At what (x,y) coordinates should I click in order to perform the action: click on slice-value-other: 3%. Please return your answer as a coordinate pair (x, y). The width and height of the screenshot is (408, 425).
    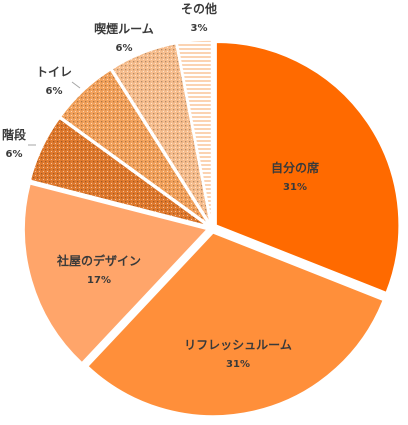
    Looking at the image, I should click on (199, 28).